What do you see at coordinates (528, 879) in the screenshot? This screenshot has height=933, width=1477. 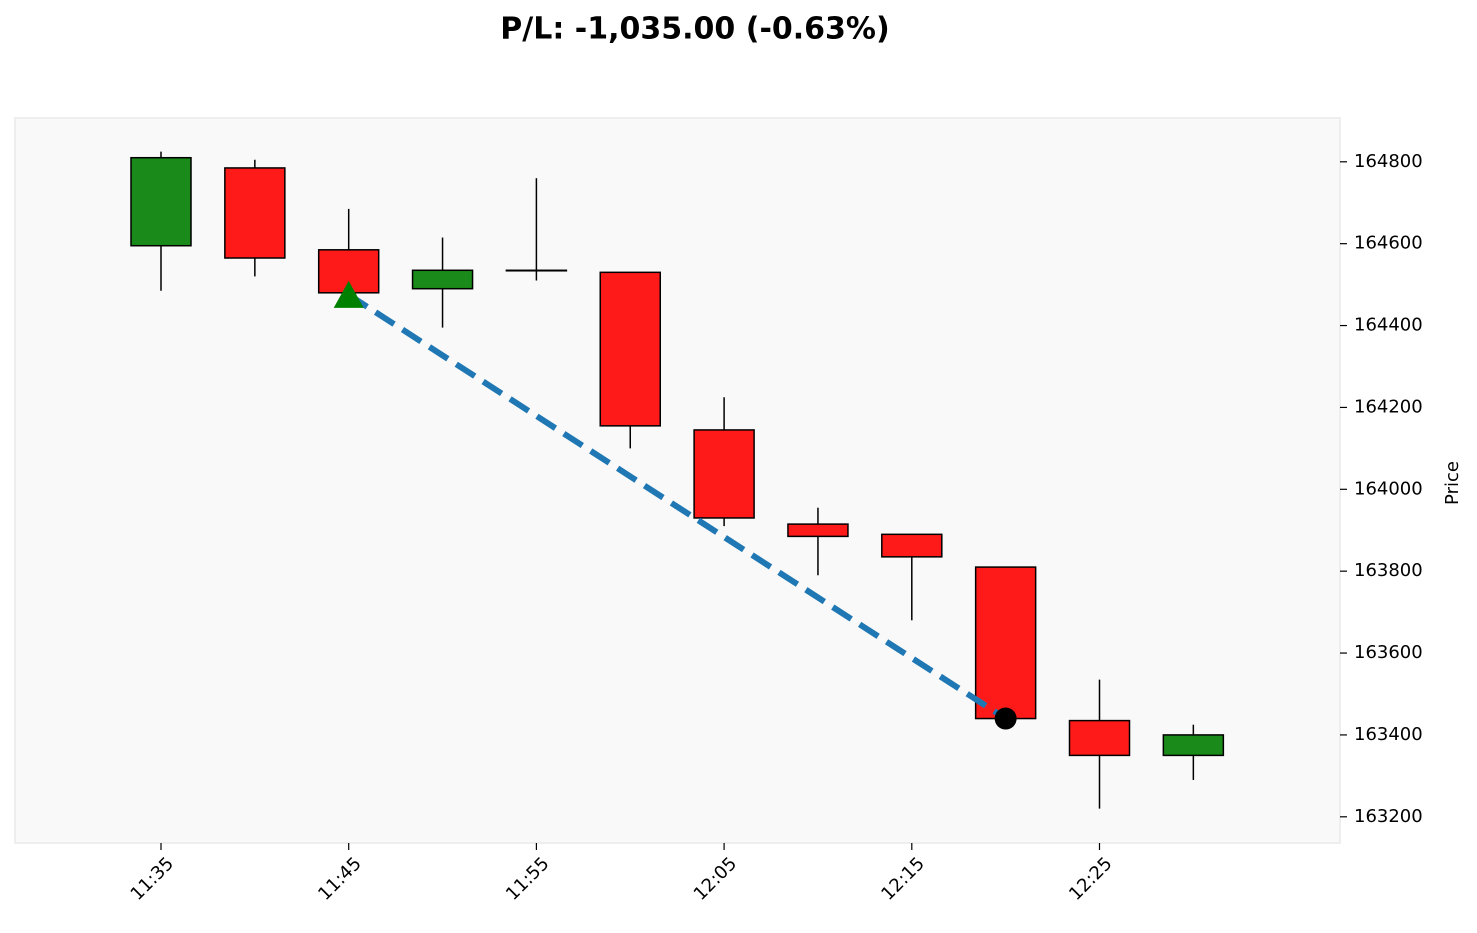 I see `x-tick-label: 11:55` at bounding box center [528, 879].